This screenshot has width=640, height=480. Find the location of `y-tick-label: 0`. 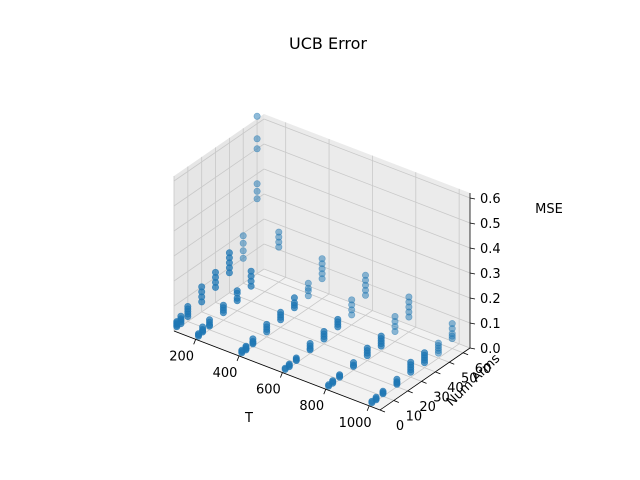

y-tick-label: 0 is located at coordinates (400, 426).